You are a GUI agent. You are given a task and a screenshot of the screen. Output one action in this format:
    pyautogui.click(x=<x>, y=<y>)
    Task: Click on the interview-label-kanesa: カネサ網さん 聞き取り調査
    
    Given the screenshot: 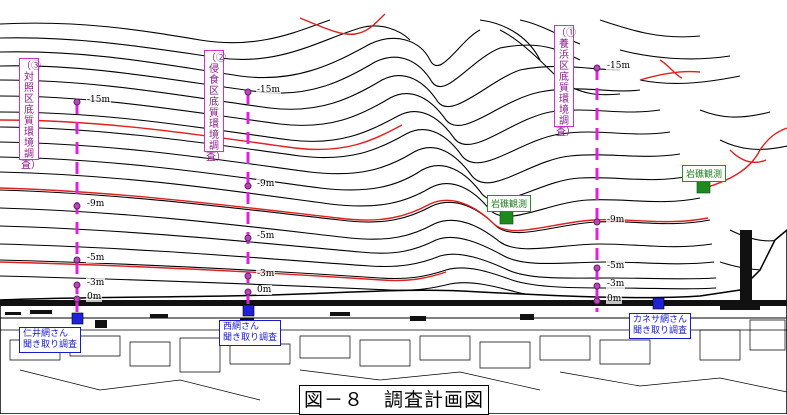 What is the action you would take?
    pyautogui.click(x=660, y=326)
    